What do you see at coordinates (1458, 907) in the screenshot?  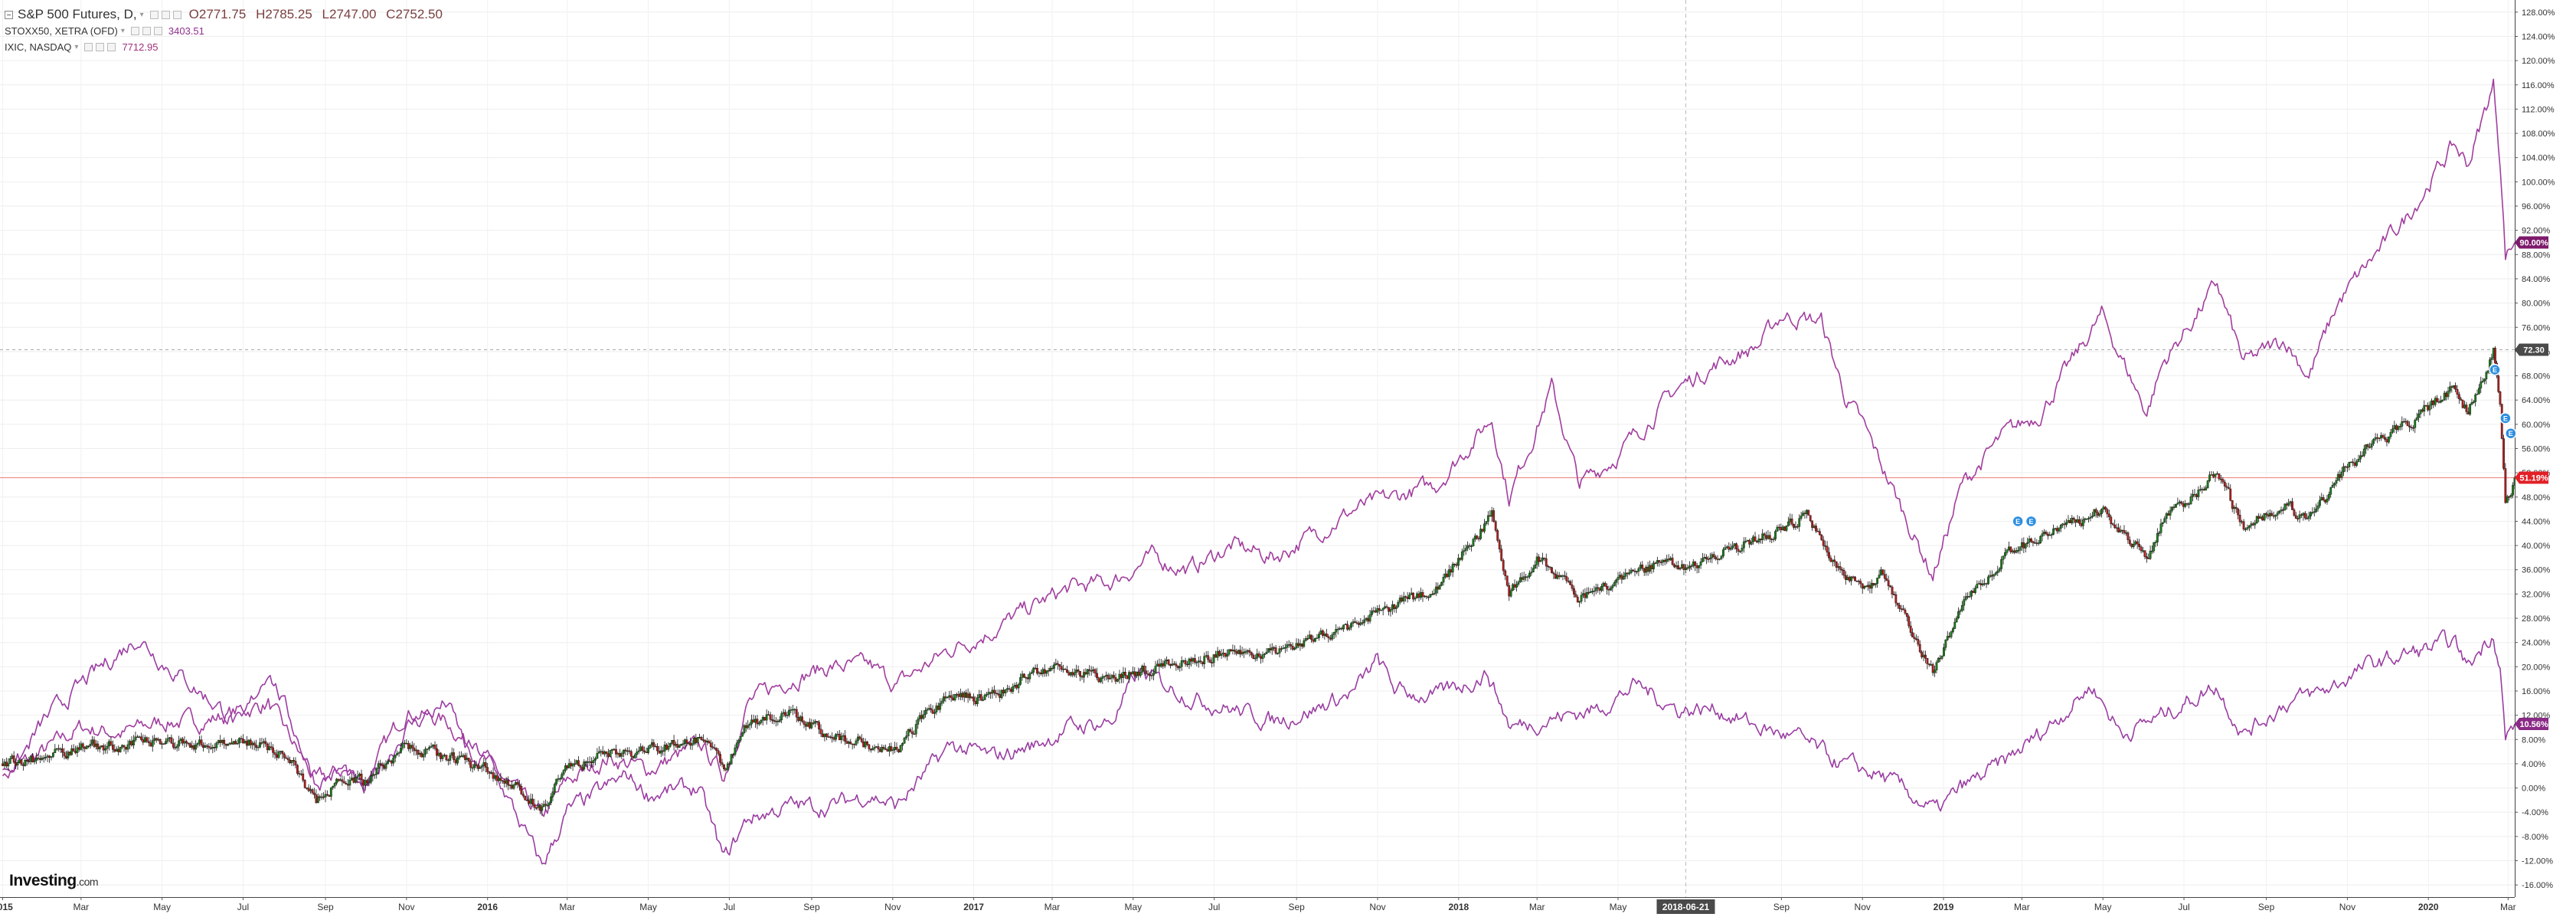 I see `x-tick-label: 2018` at bounding box center [1458, 907].